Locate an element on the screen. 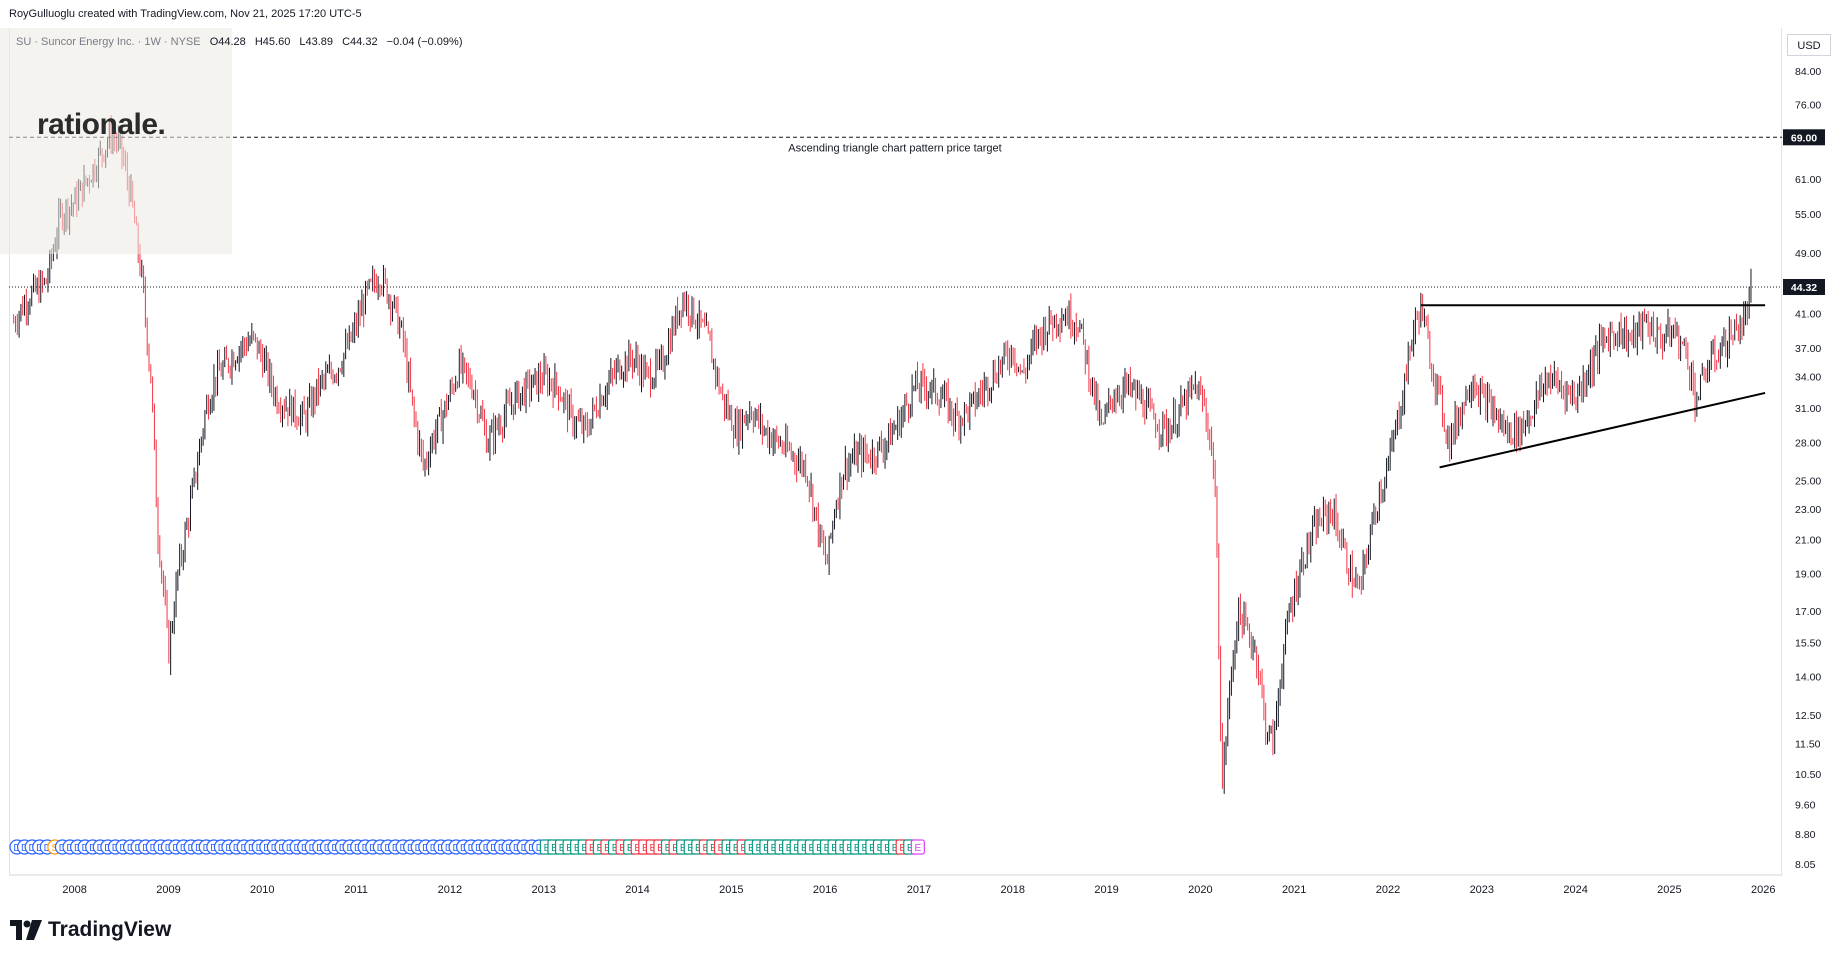  price-tick-label: 8.05 is located at coordinates (1805, 865).